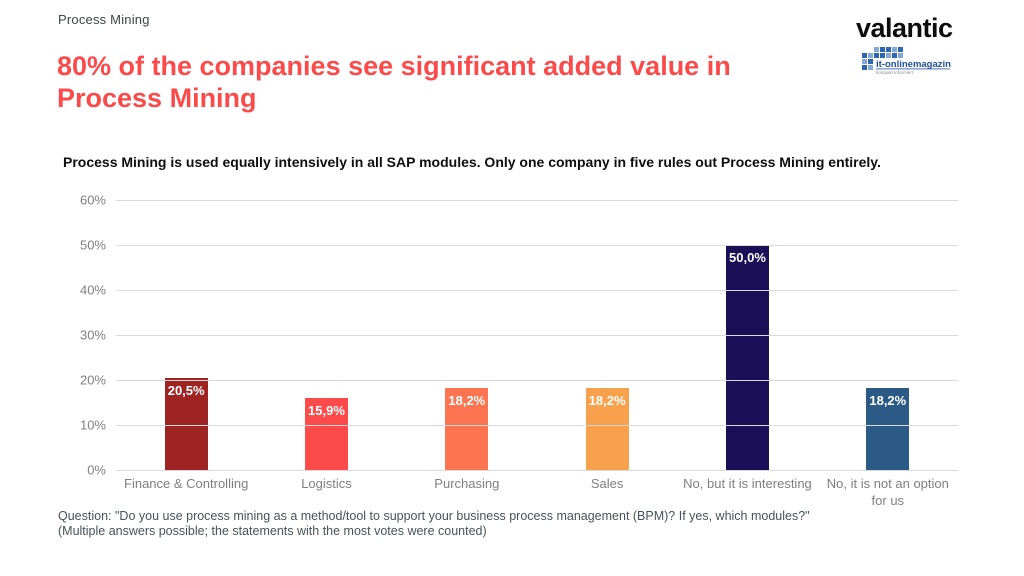 This screenshot has height=576, width=1024. Describe the element at coordinates (747, 357) in the screenshot. I see `bar: 50,0%` at that location.